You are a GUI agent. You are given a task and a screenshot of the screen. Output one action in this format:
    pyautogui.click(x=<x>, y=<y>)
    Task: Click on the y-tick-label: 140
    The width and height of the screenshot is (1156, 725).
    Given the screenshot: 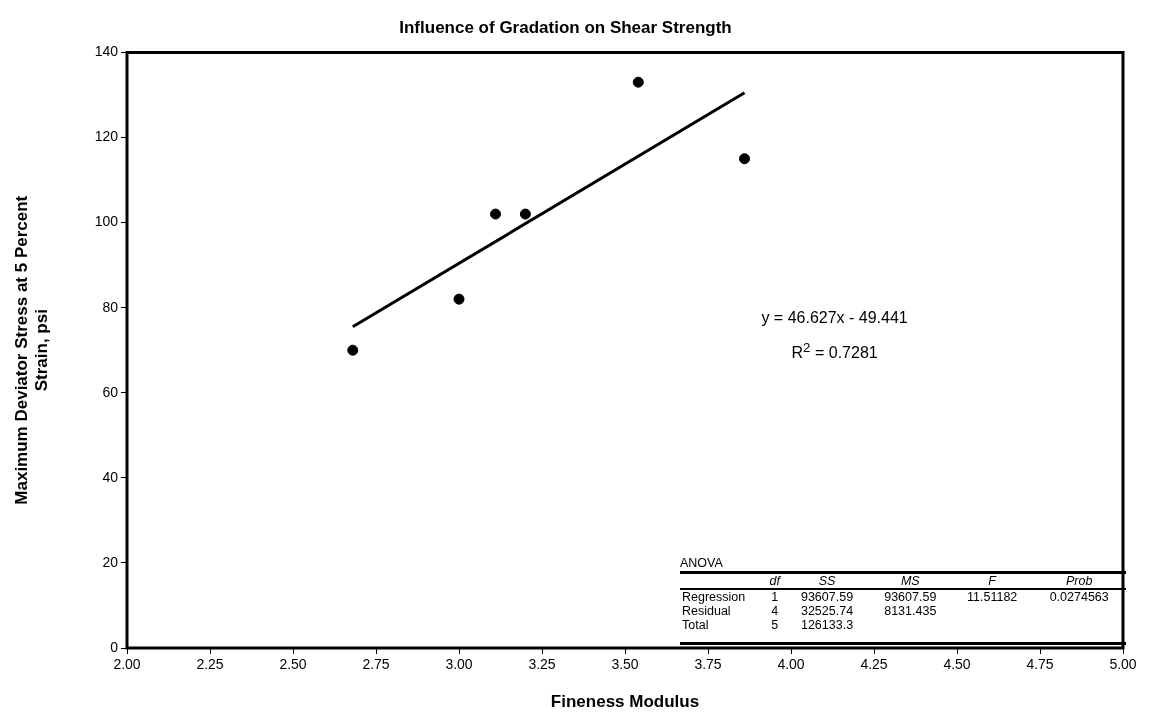 What is the action you would take?
    pyautogui.click(x=106, y=51)
    